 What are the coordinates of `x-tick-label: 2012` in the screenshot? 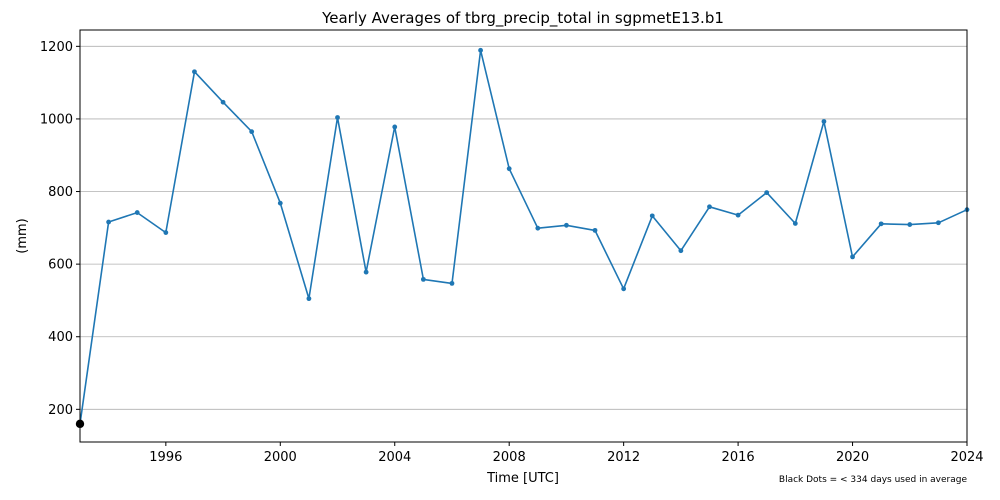 It's located at (623, 457).